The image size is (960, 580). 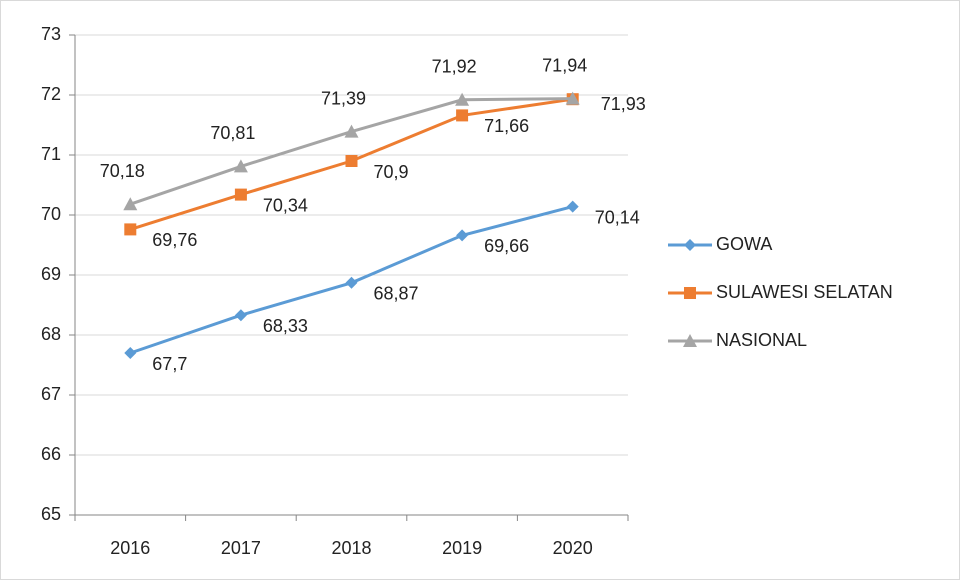 I want to click on x-tick-label: 2018, so click(x=351, y=548).